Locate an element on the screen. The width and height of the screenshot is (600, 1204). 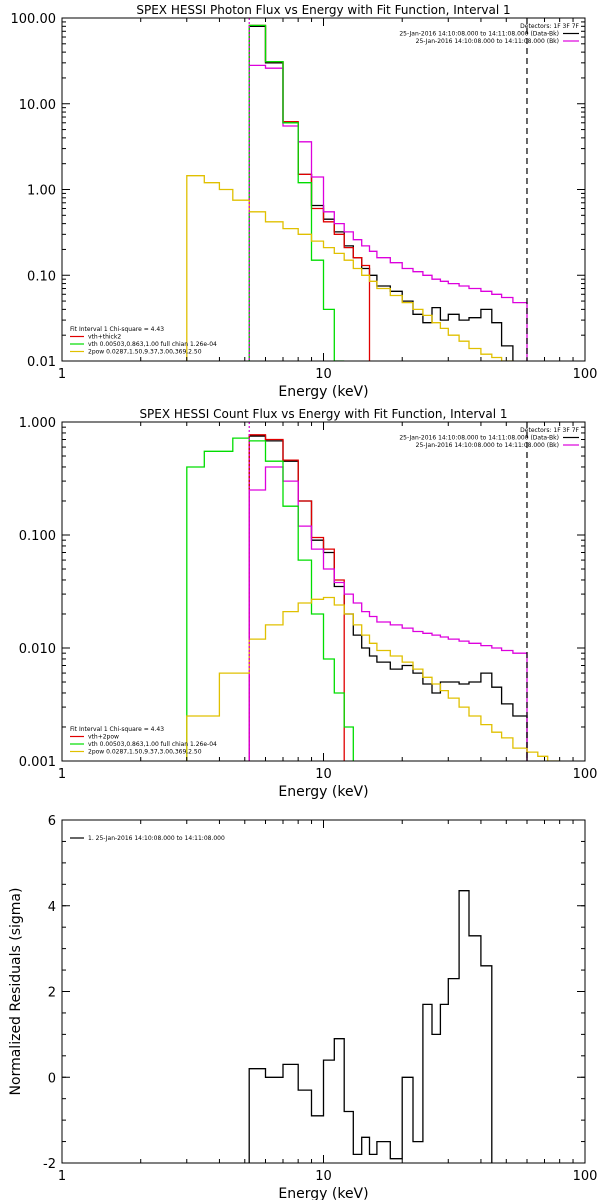
y-tick-label: 0.010 is located at coordinates (37, 649).